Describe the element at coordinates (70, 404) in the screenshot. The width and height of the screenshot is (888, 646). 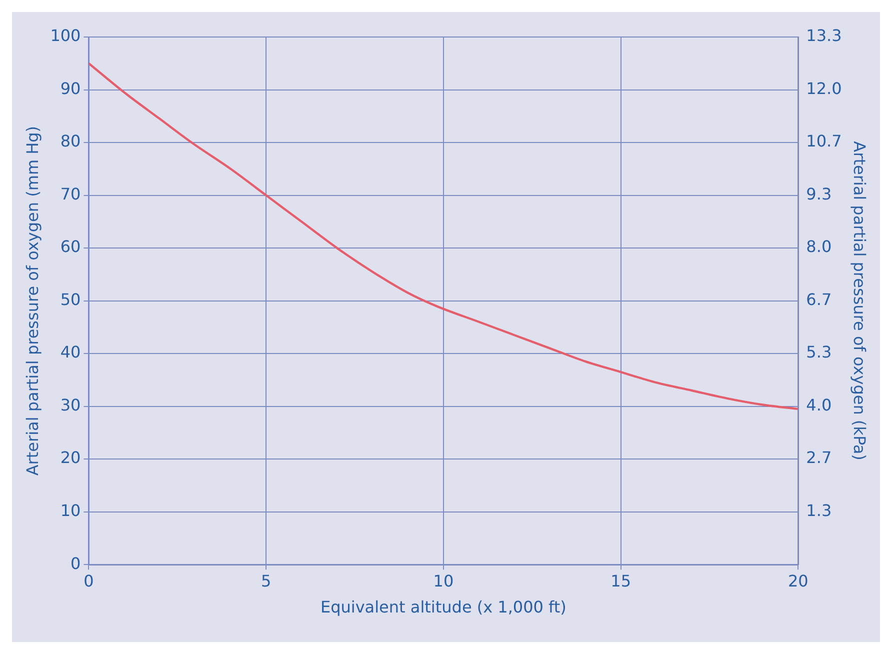
I see `y-tick-label: 30` at that location.